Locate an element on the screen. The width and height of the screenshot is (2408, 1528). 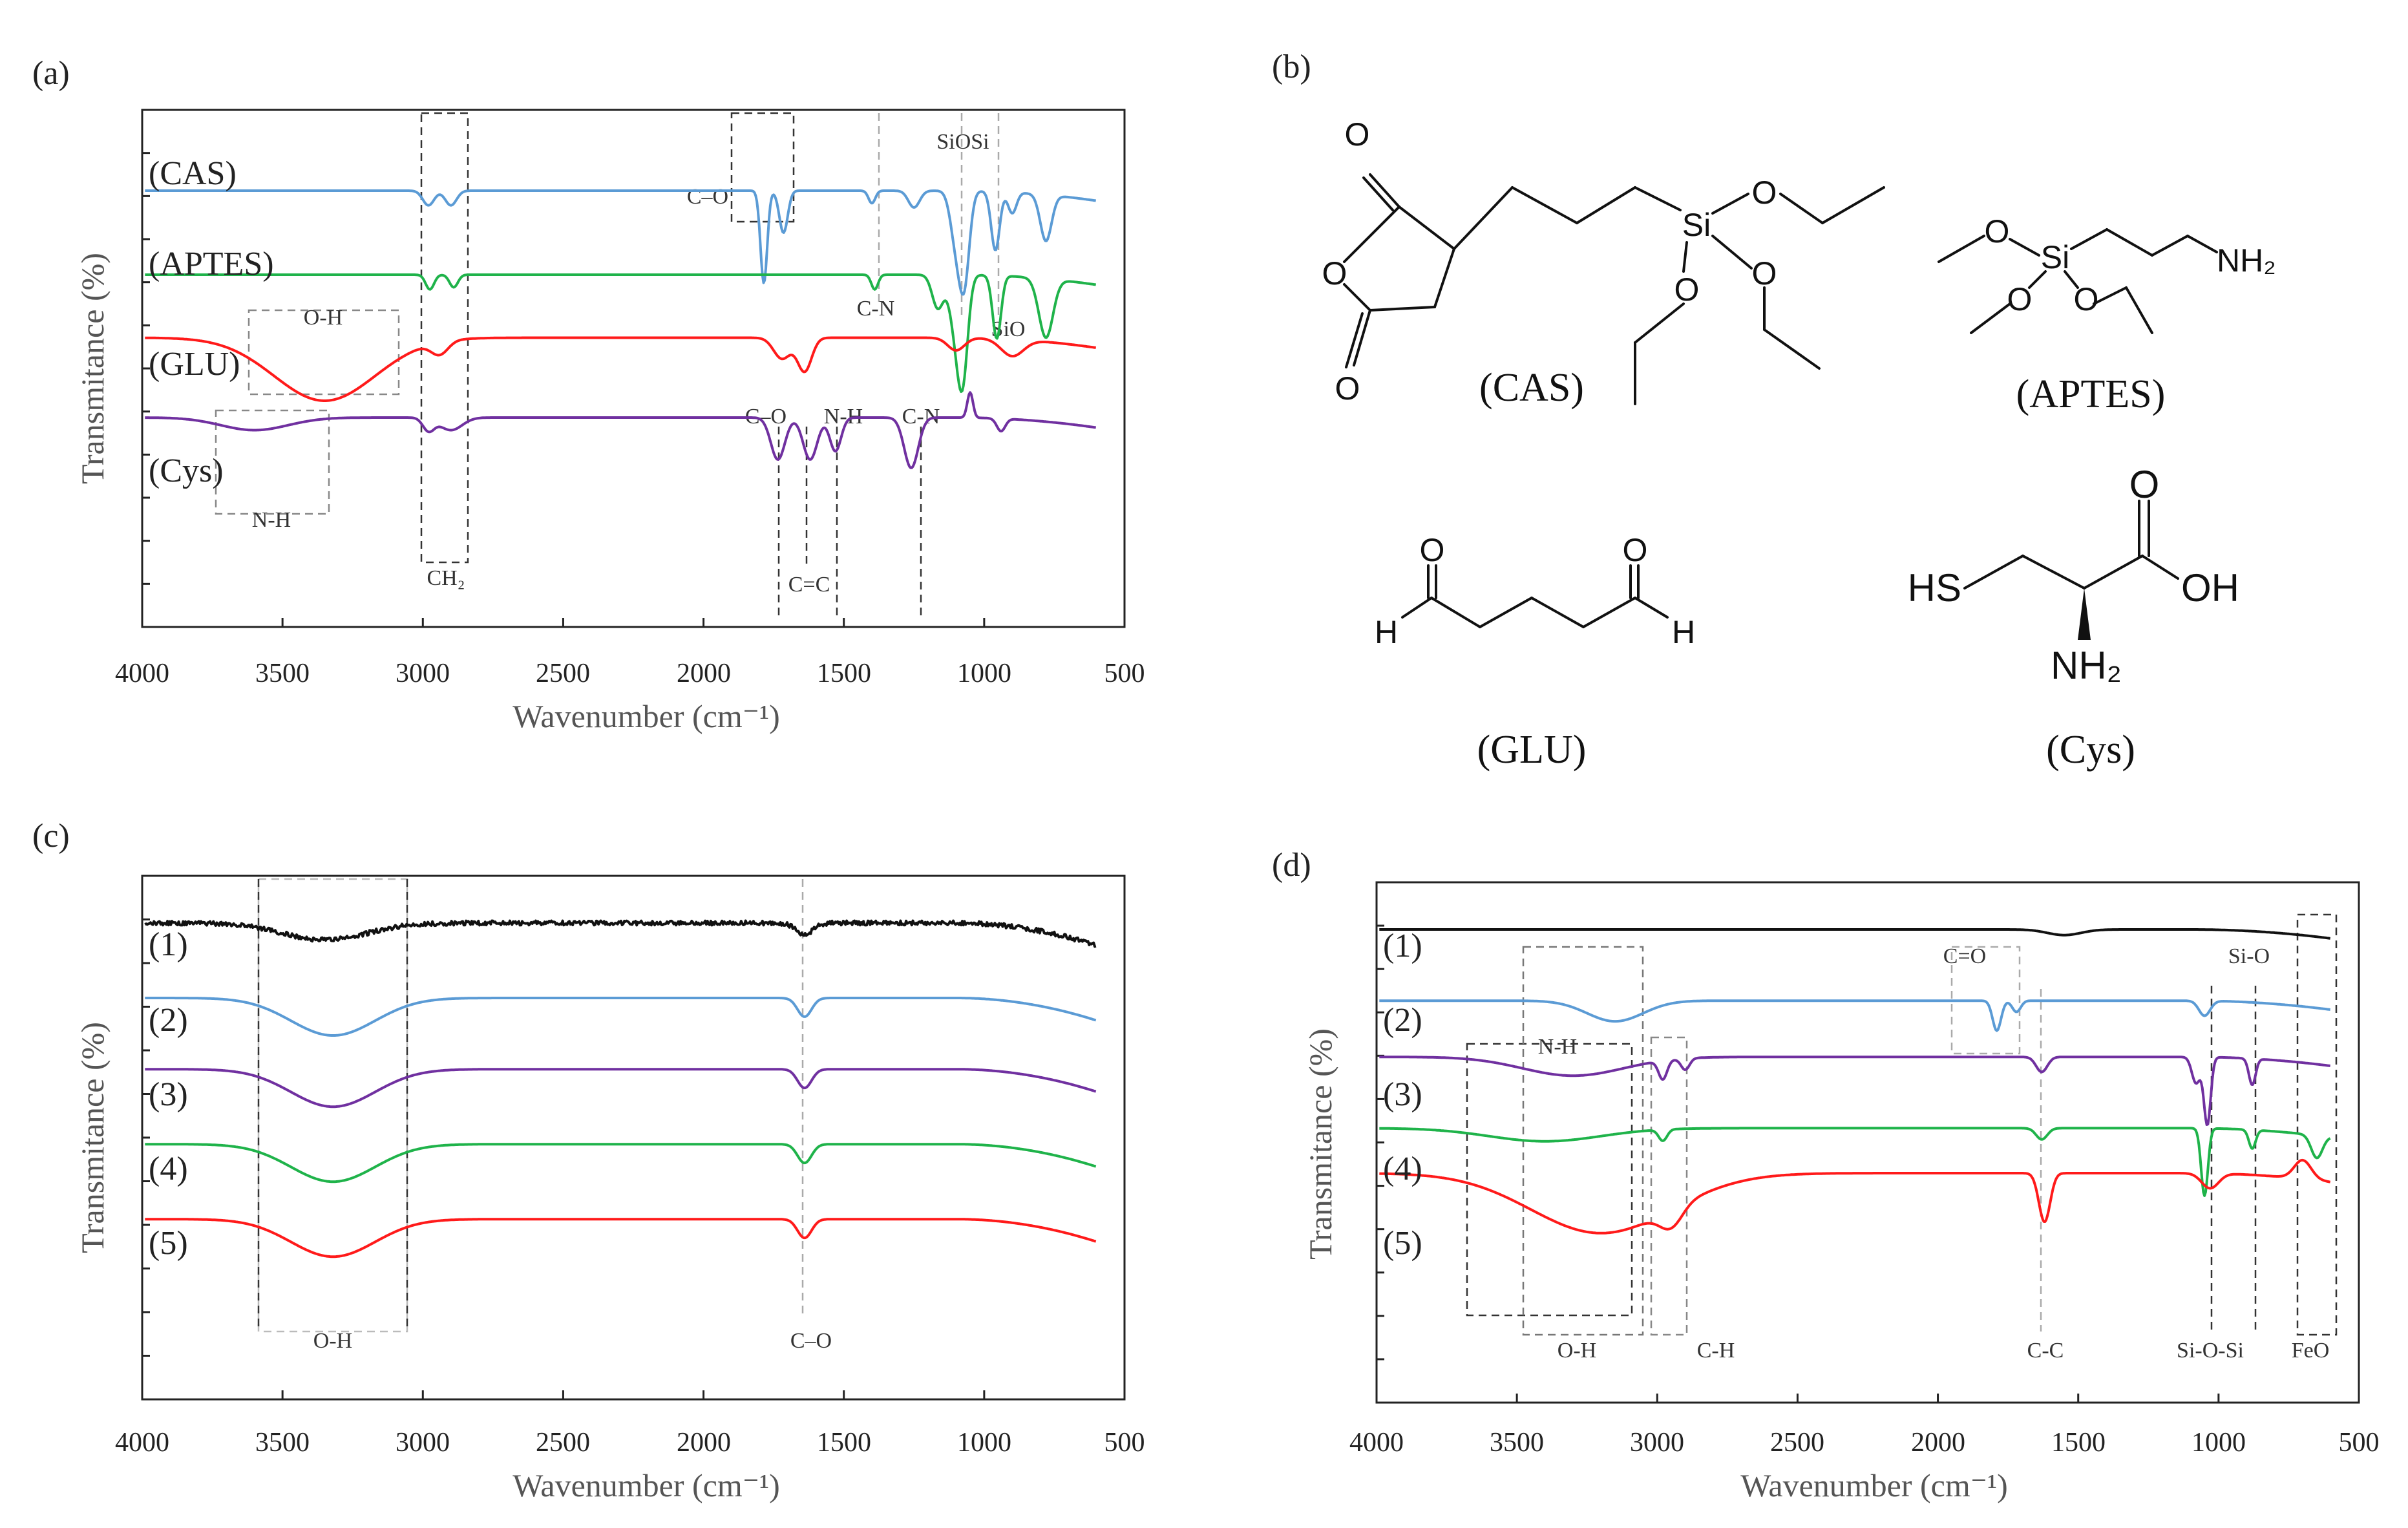
chart-c-xtick: 3000 is located at coordinates (423, 1443).